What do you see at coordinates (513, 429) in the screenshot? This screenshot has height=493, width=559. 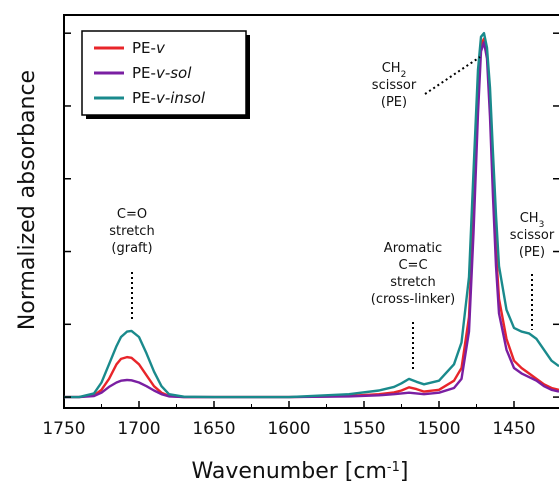 I see `x-tick-label: 1450` at bounding box center [513, 429].